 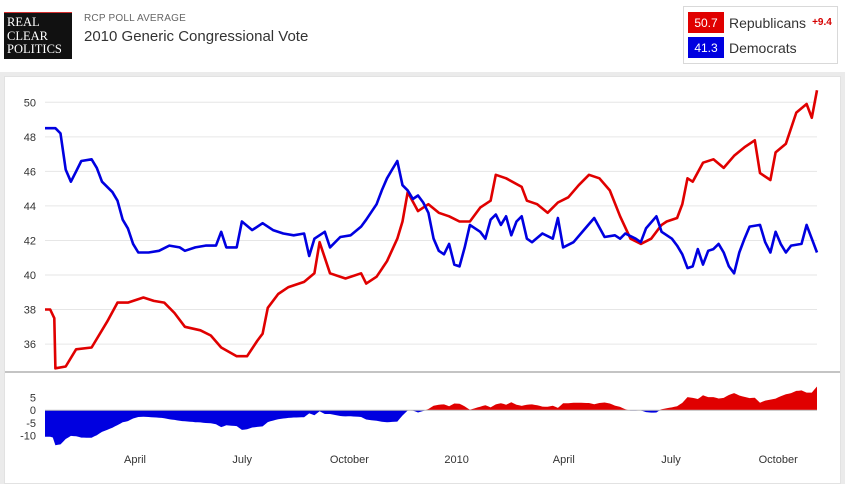 I want to click on spread-tick-label: -5, so click(x=31, y=424).